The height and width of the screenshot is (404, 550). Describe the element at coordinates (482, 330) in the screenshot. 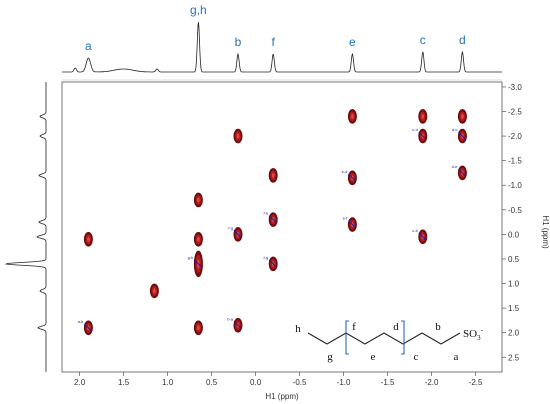

I see `end-group-superscript: -` at that location.